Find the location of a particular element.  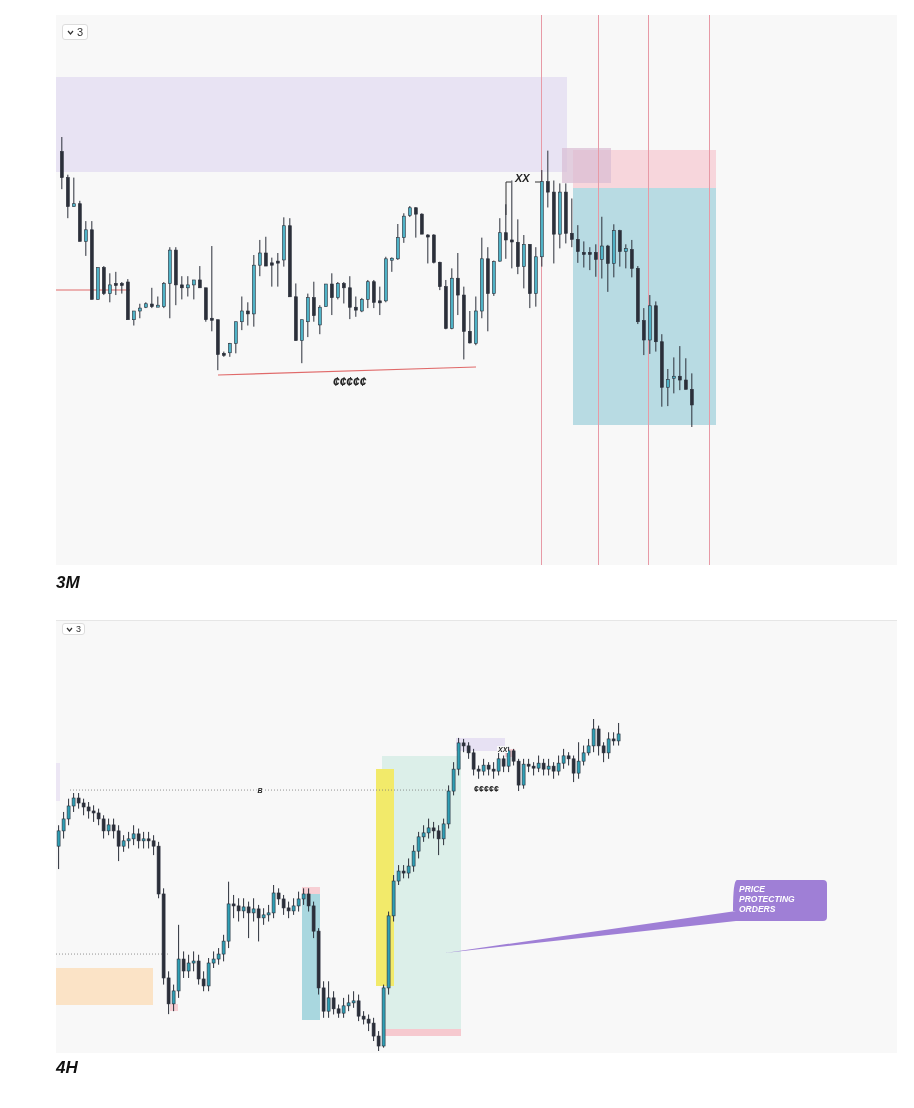

text: 3M is located at coordinates (68, 583).